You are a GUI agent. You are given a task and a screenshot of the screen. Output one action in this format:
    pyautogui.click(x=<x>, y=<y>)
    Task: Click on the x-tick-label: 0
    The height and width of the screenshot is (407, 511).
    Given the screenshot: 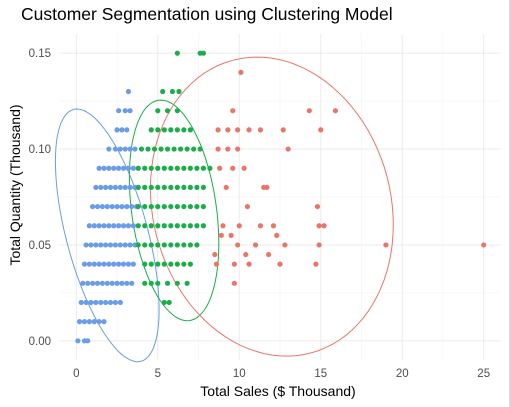 What is the action you would take?
    pyautogui.click(x=76, y=374)
    